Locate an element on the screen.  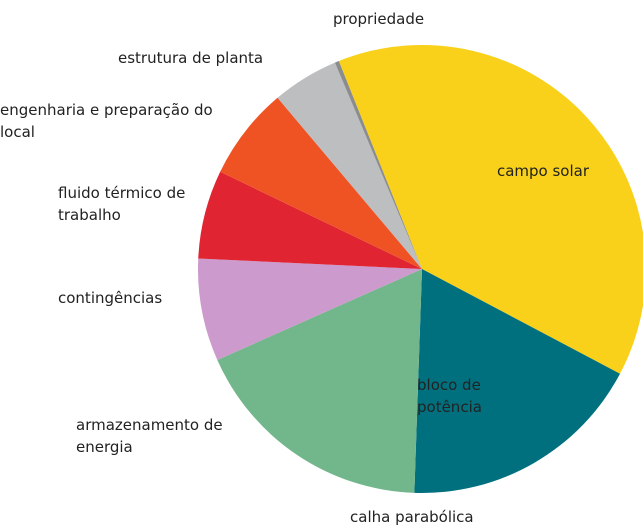
slice-label: armazenamento de energia is located at coordinates (149, 436).